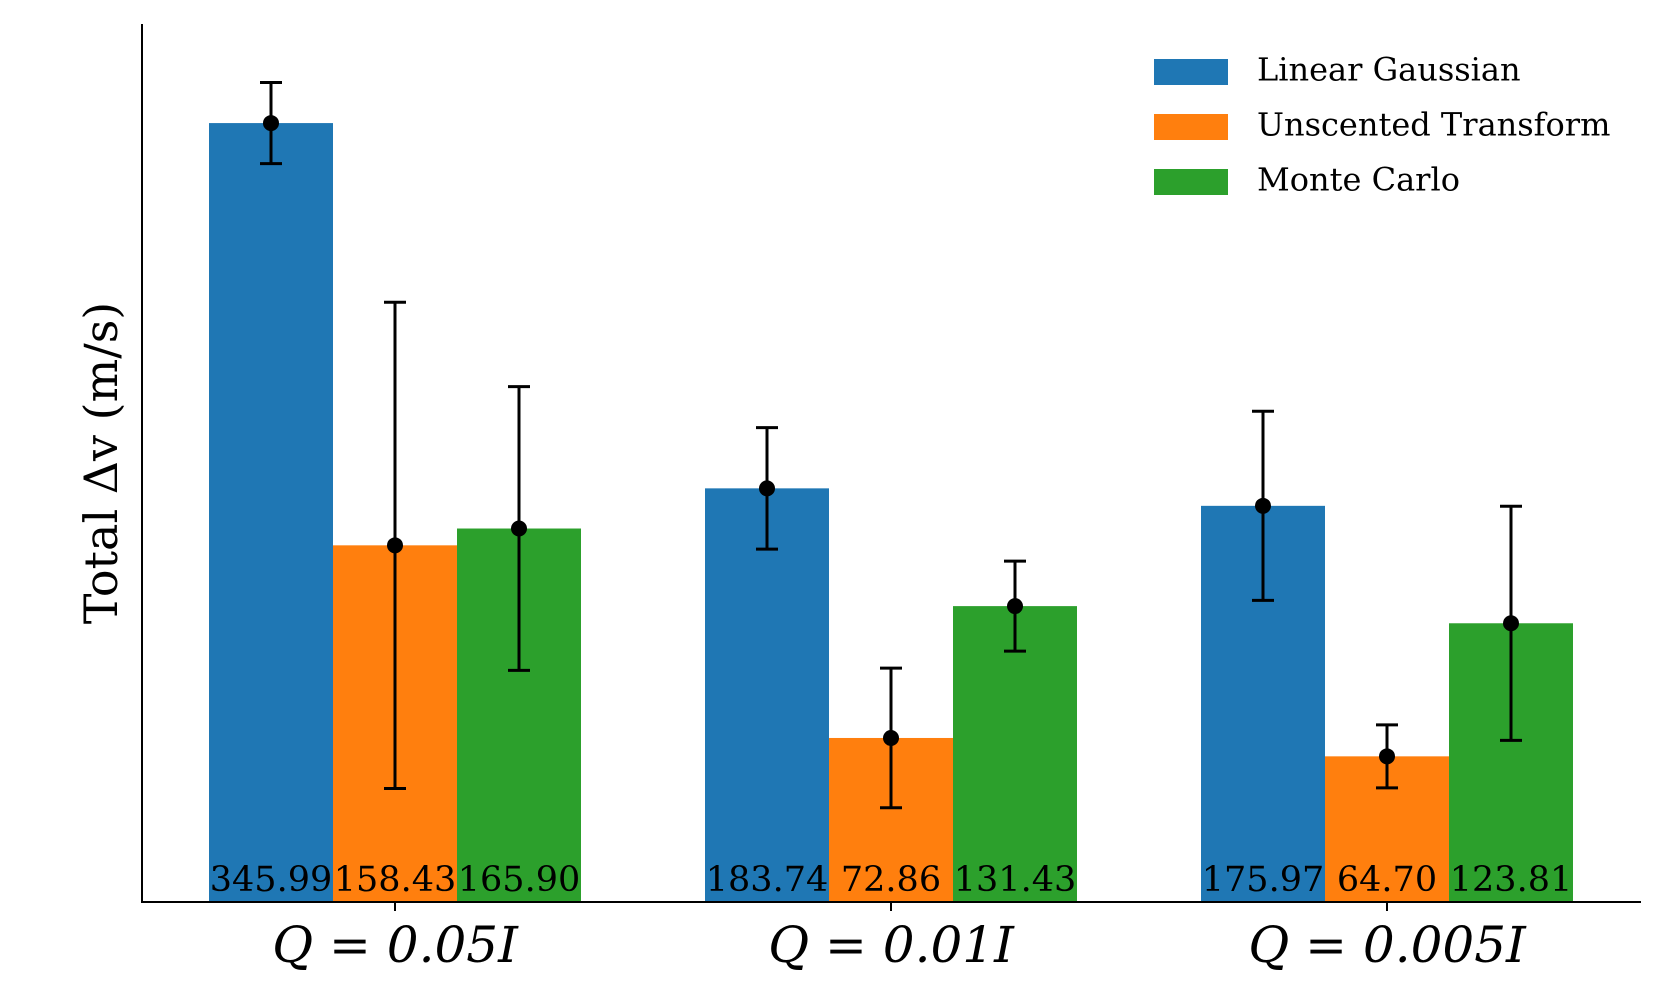  Describe the element at coordinates (519, 880) in the screenshot. I see `value-label: 165.90` at that location.